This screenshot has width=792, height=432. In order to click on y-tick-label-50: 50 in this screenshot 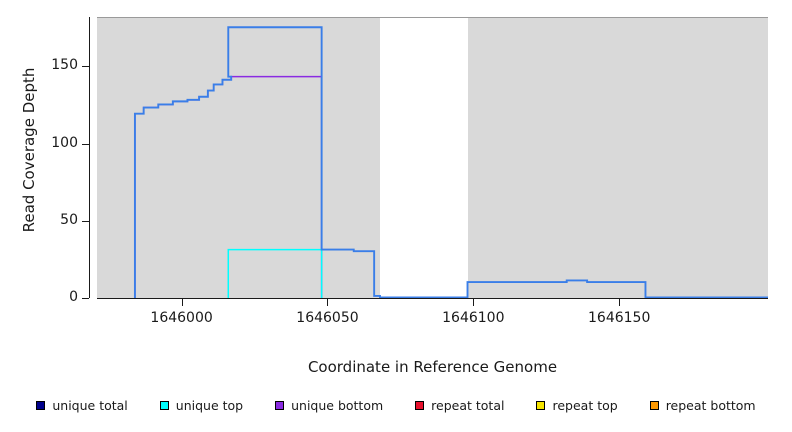, I will do `click(69, 219)`.